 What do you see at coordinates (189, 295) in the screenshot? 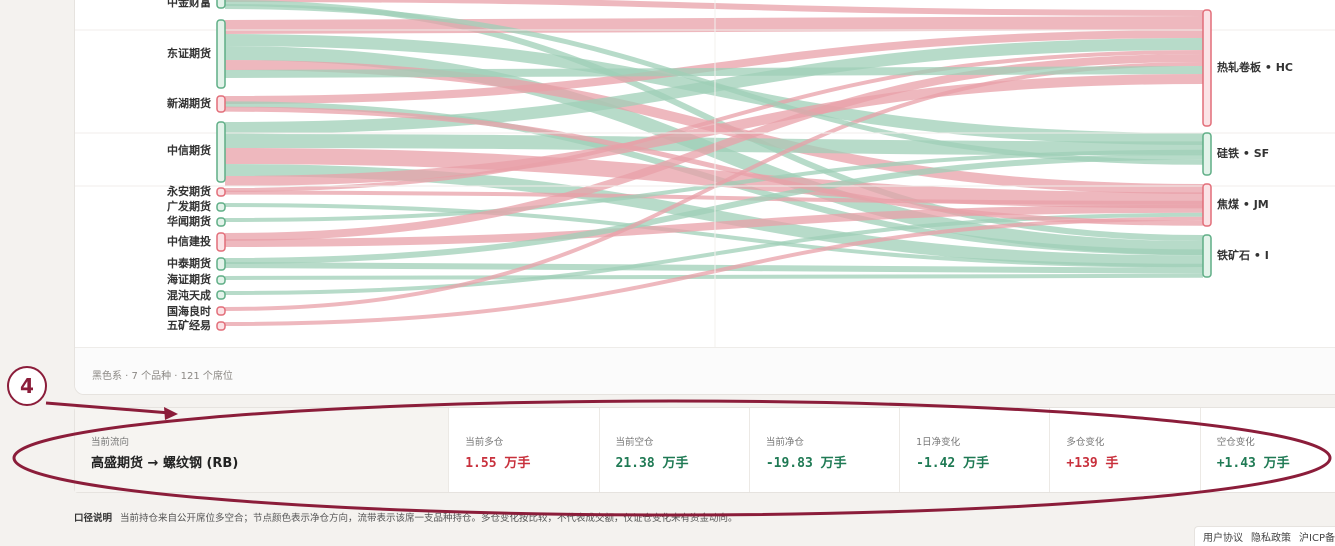
I see `broker-label: 混沌天成` at bounding box center [189, 295].